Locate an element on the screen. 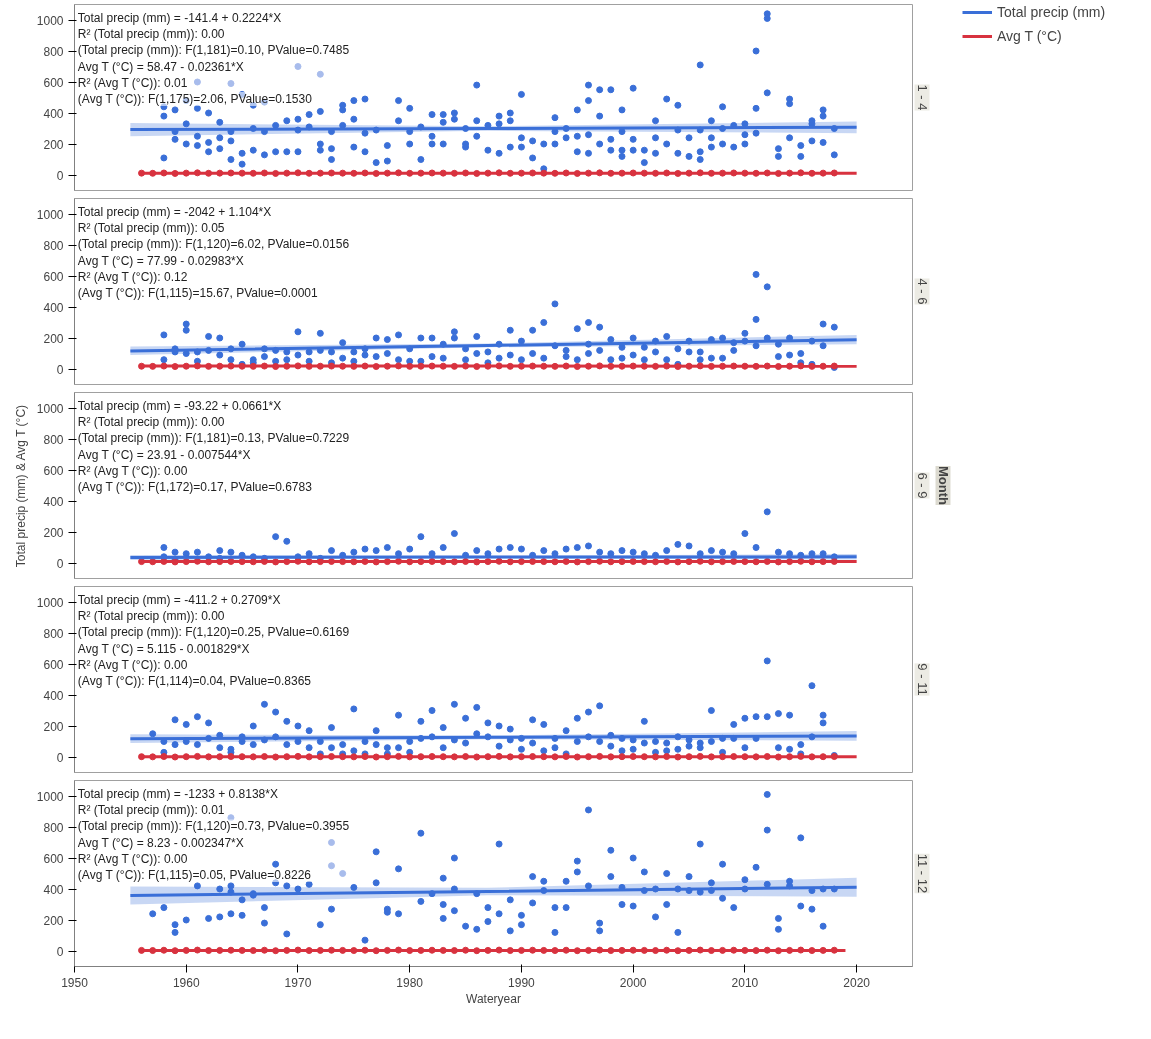 This screenshot has width=1151, height=1039. annotation: (Avg T (°C)): F(1,115)=15.67, PValue=0.0001 is located at coordinates (197, 293).